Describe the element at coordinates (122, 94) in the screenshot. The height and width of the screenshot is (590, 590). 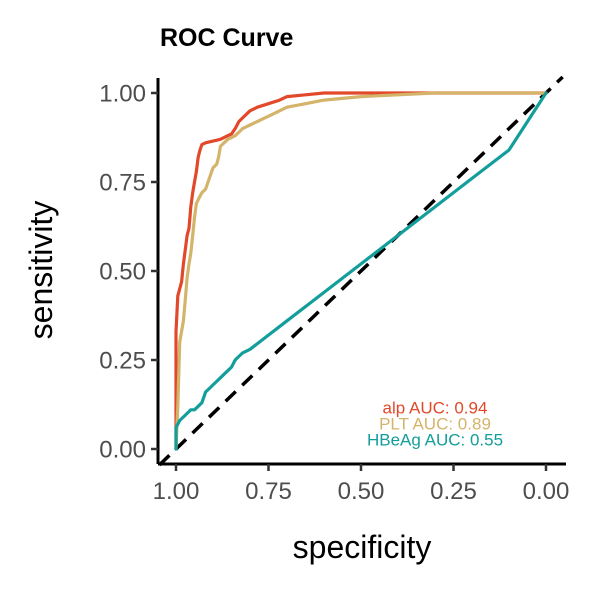
I see `y-tick-label: 1.00` at that location.